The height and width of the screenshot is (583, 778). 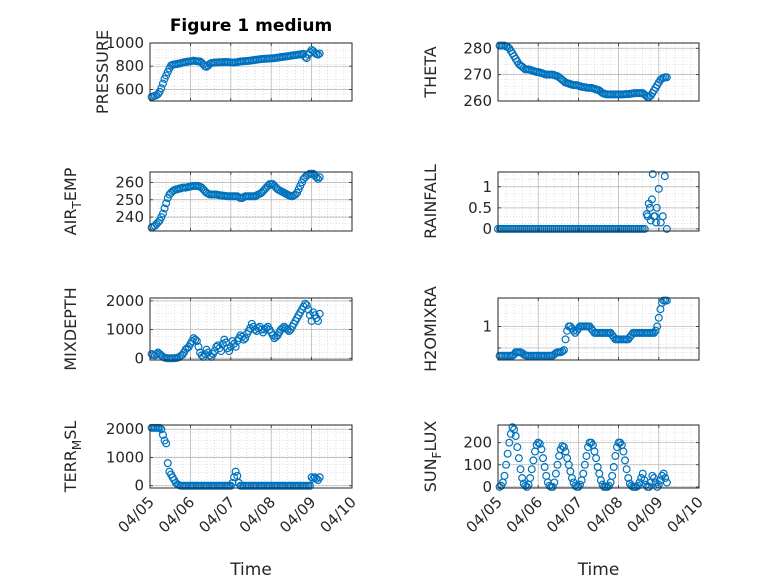 I want to click on sun-flux-series, so click(x=583, y=457).